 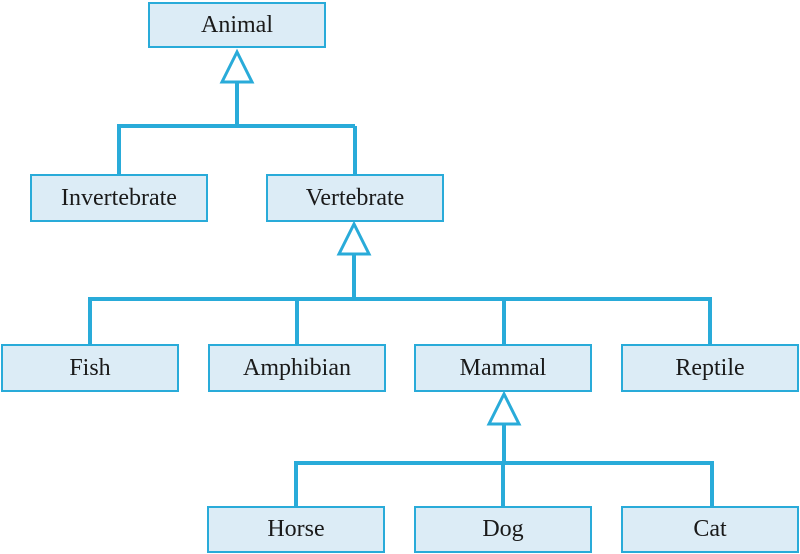 What do you see at coordinates (710, 529) in the screenshot?
I see `node-cat: Cat` at bounding box center [710, 529].